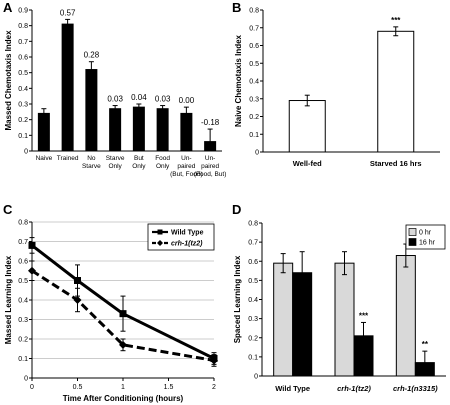  Describe the element at coordinates (23, 11) in the screenshot. I see `y-tick-label: 0.9` at that location.